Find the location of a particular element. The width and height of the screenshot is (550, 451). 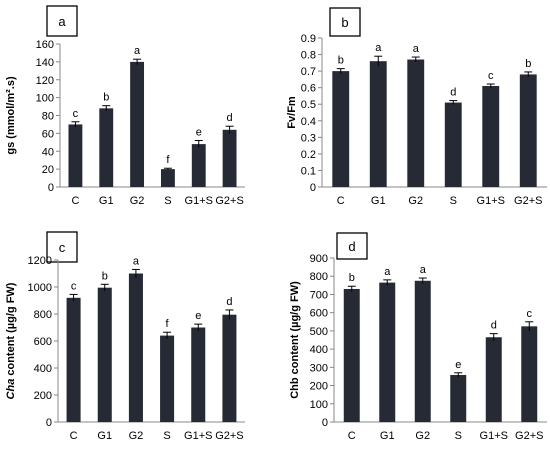

y-tick-label: 0.1 is located at coordinates (308, 171).